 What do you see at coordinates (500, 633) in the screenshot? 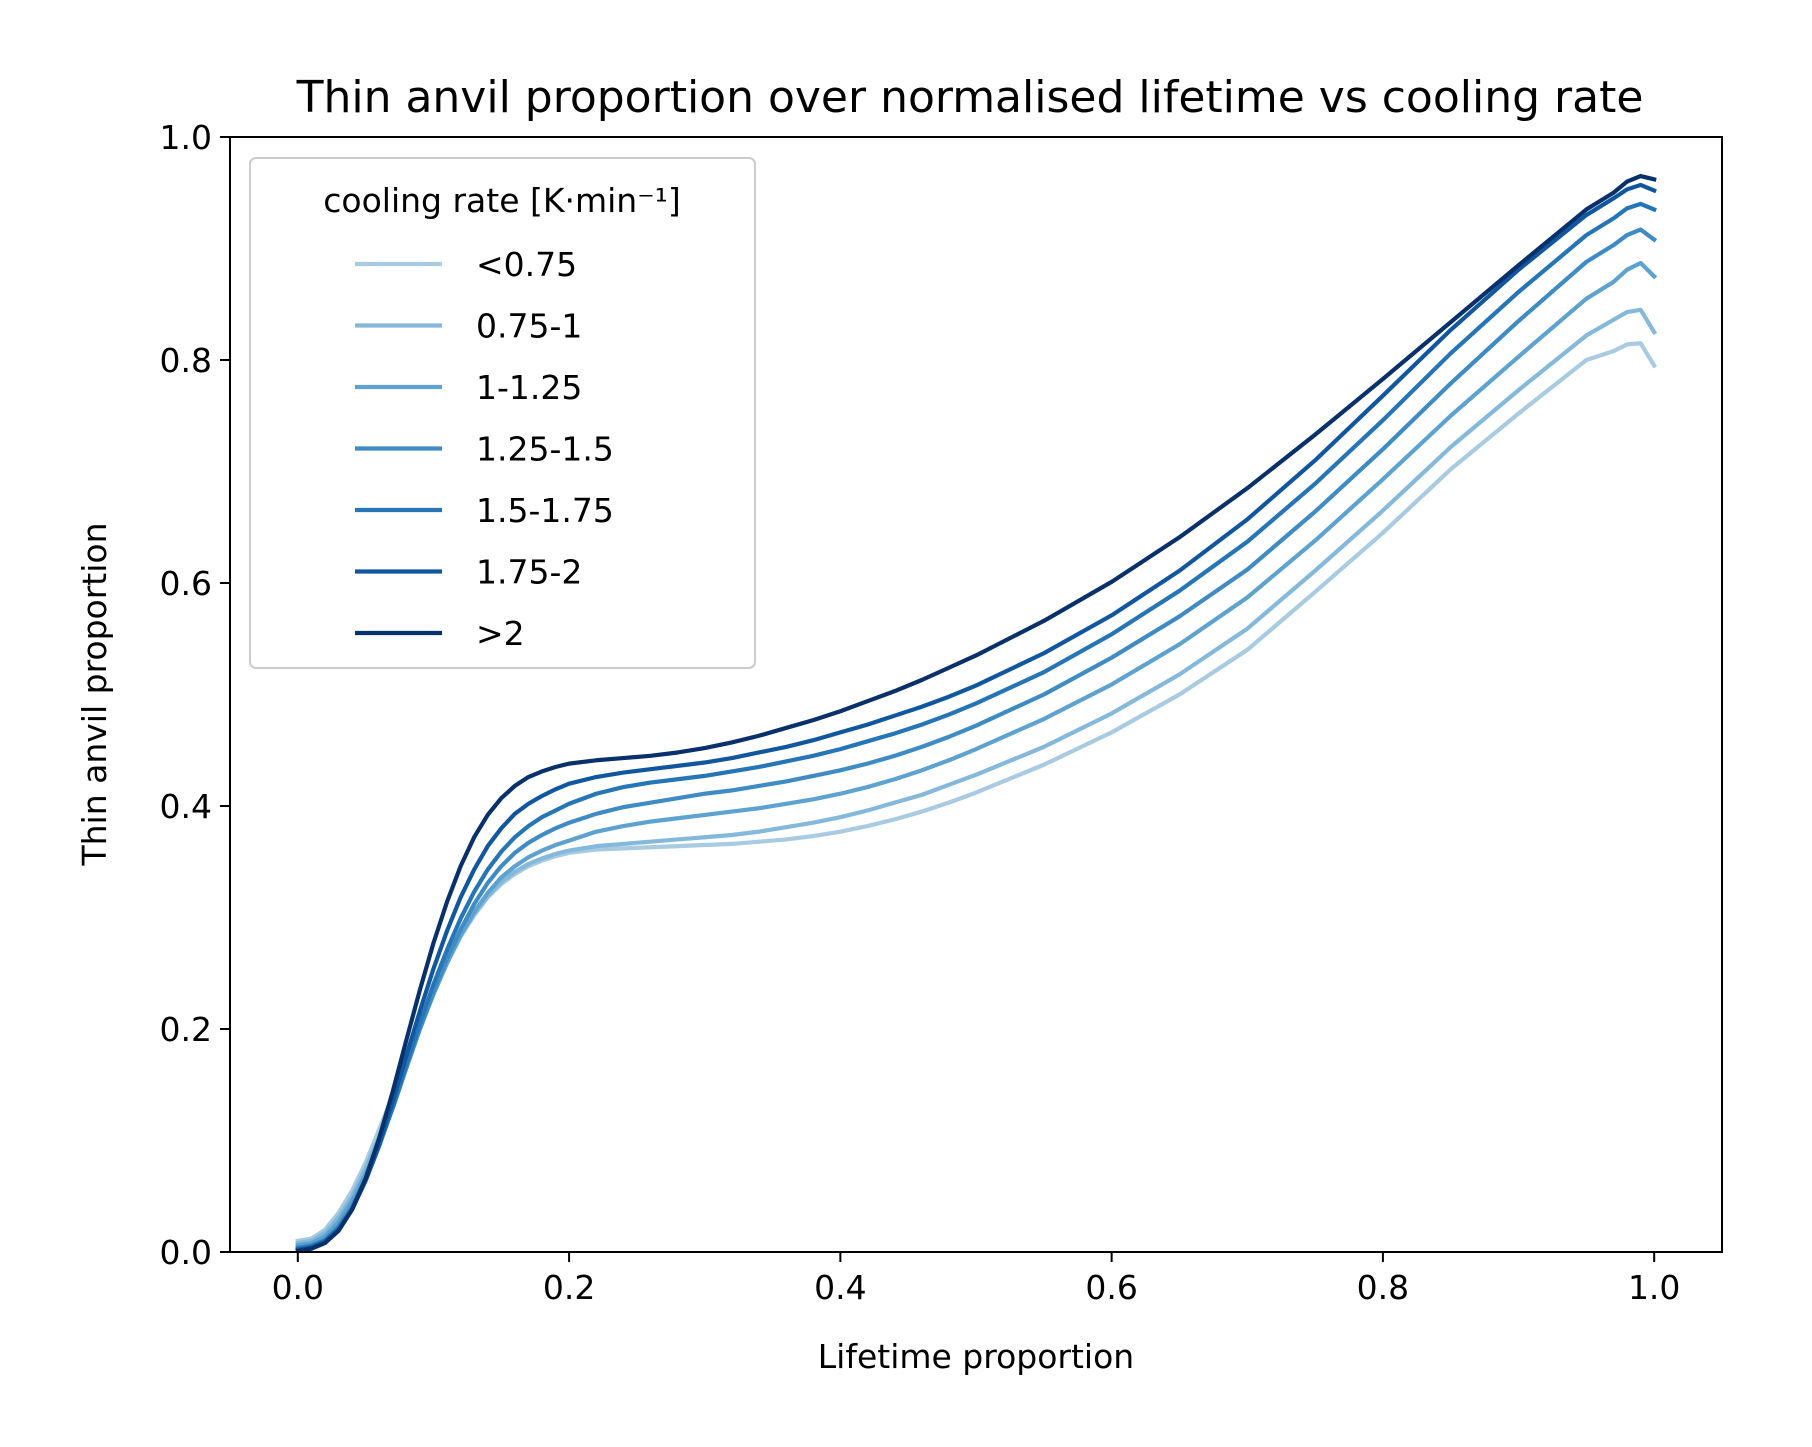
I see `legend-label-7: >2` at bounding box center [500, 633].